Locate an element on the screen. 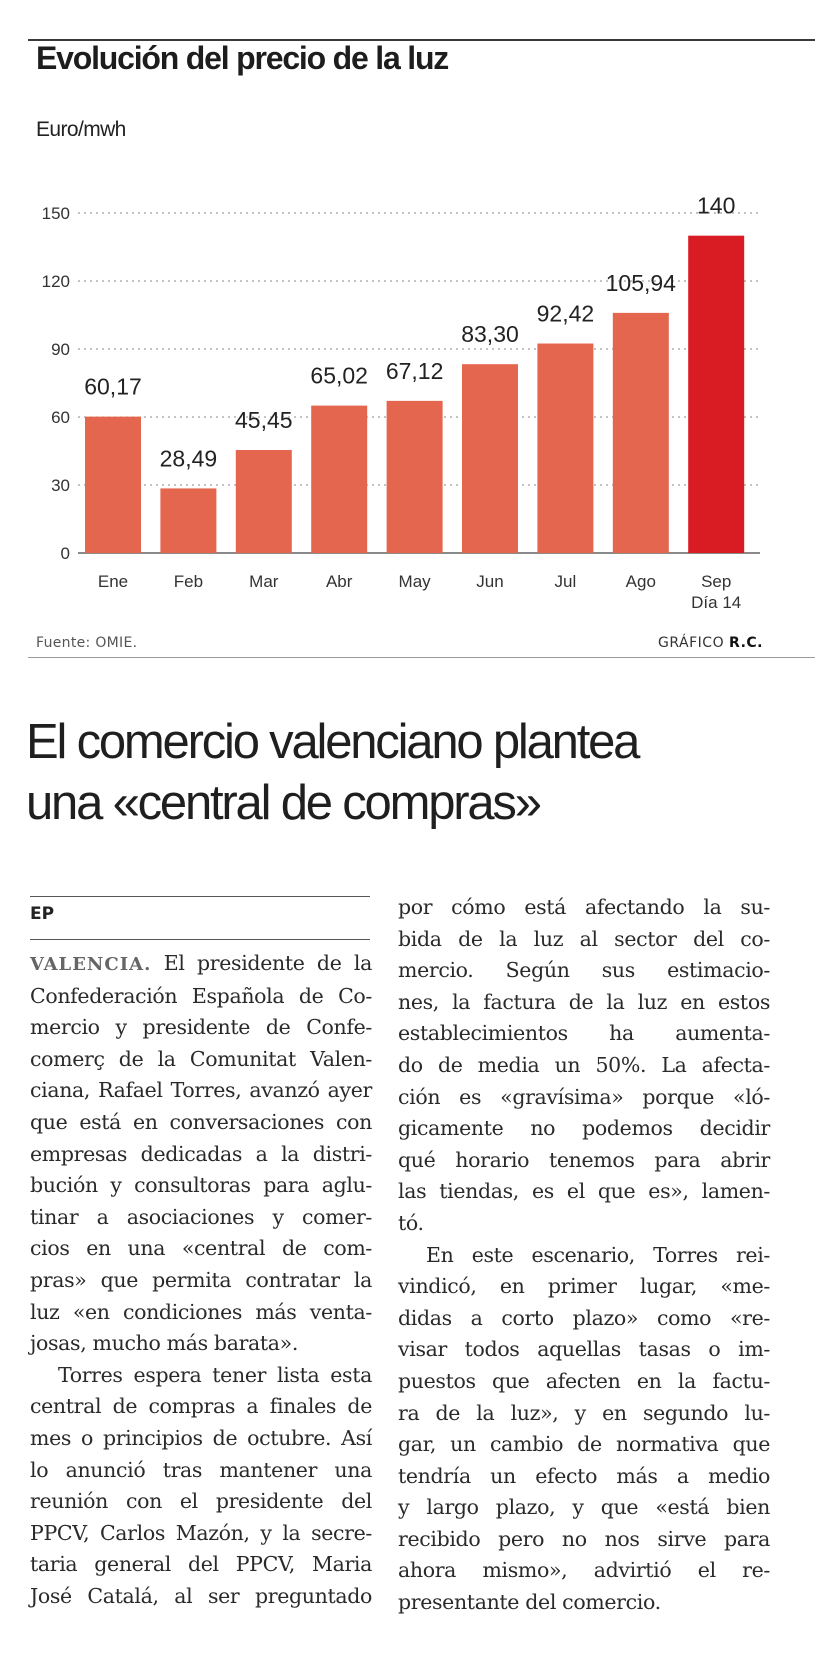 The width and height of the screenshot is (815, 1666). y-axis-unit-label: Euro/mwh is located at coordinates (81, 129).